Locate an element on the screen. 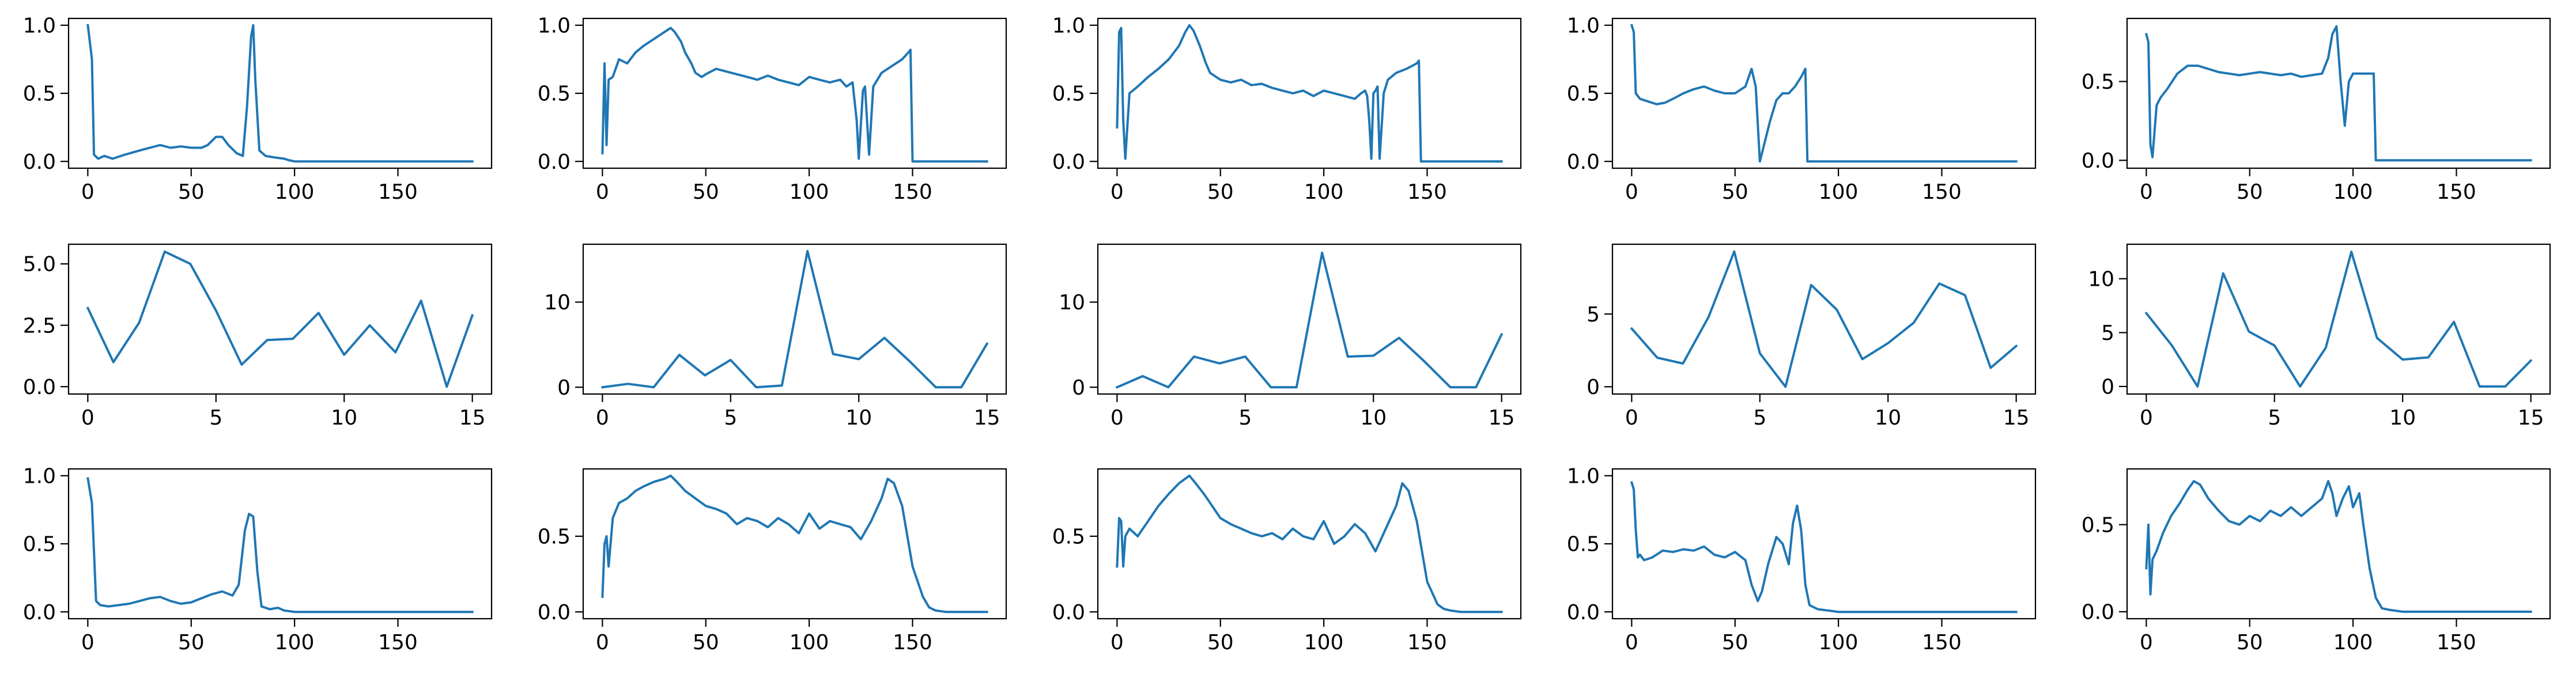  y-tick-label: 2.5 is located at coordinates (39, 326).